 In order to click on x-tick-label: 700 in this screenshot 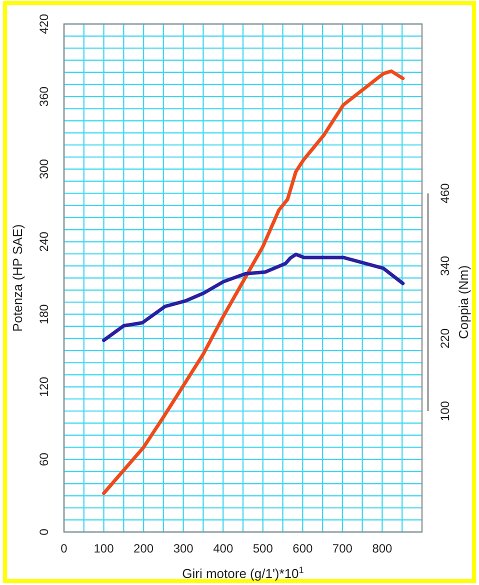, I will do `click(342, 549)`.